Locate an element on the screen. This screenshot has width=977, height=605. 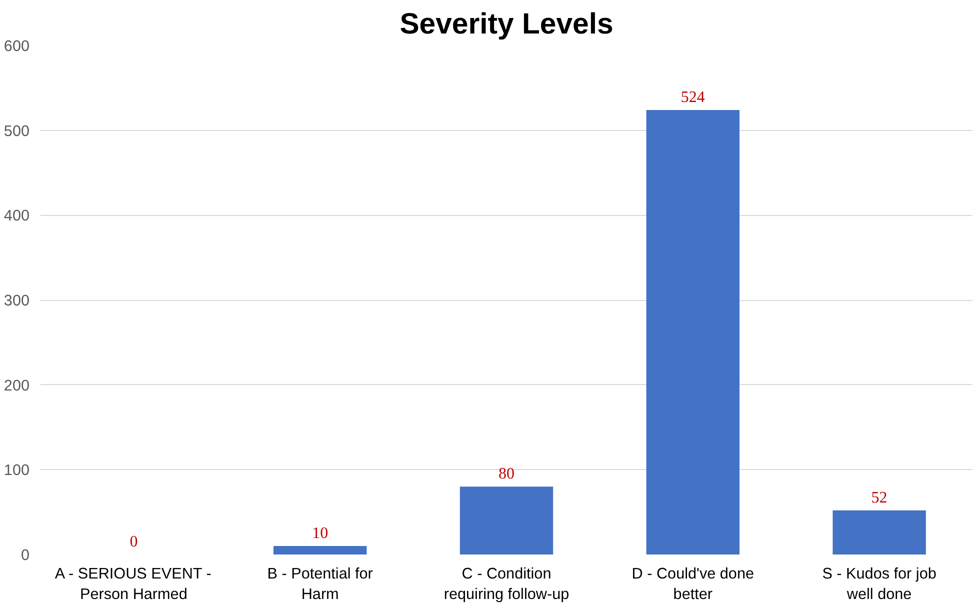
y-tick-label: 500 is located at coordinates (17, 131).